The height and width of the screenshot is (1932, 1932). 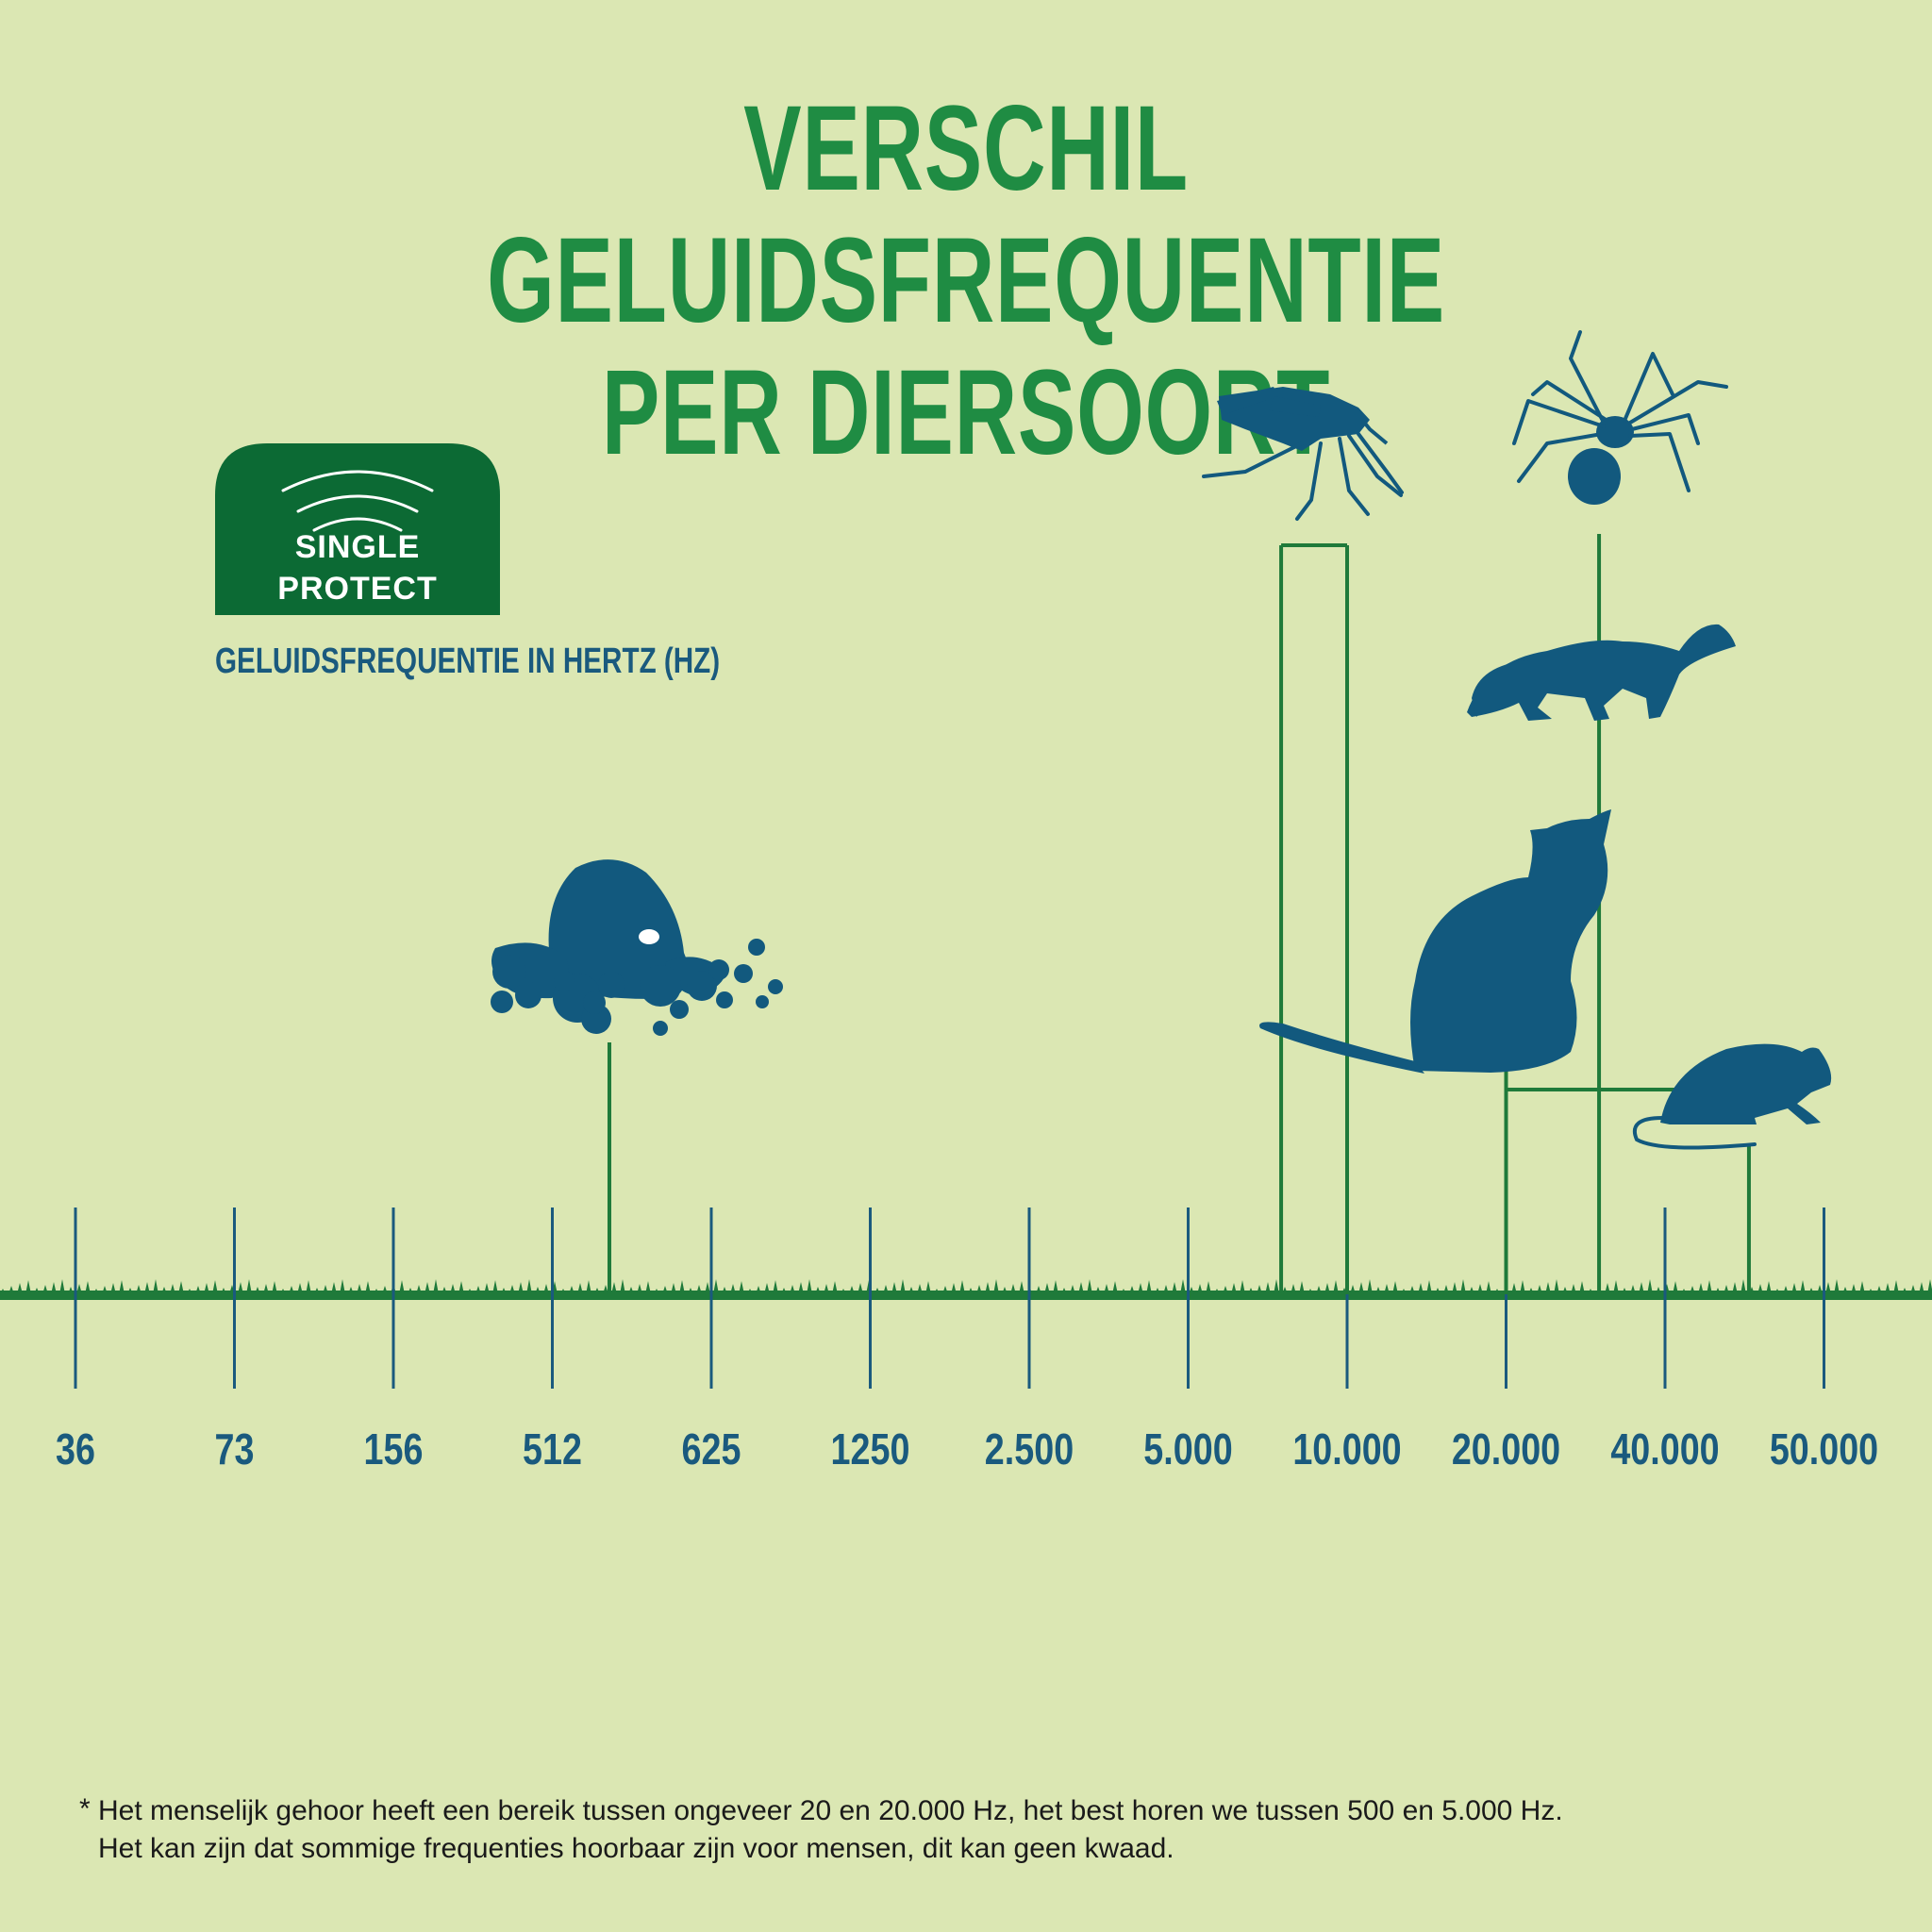 I want to click on chart-title: VERSCHIL GELUIDSFREQUENTIE PER DIERSOORT, so click(x=967, y=281).